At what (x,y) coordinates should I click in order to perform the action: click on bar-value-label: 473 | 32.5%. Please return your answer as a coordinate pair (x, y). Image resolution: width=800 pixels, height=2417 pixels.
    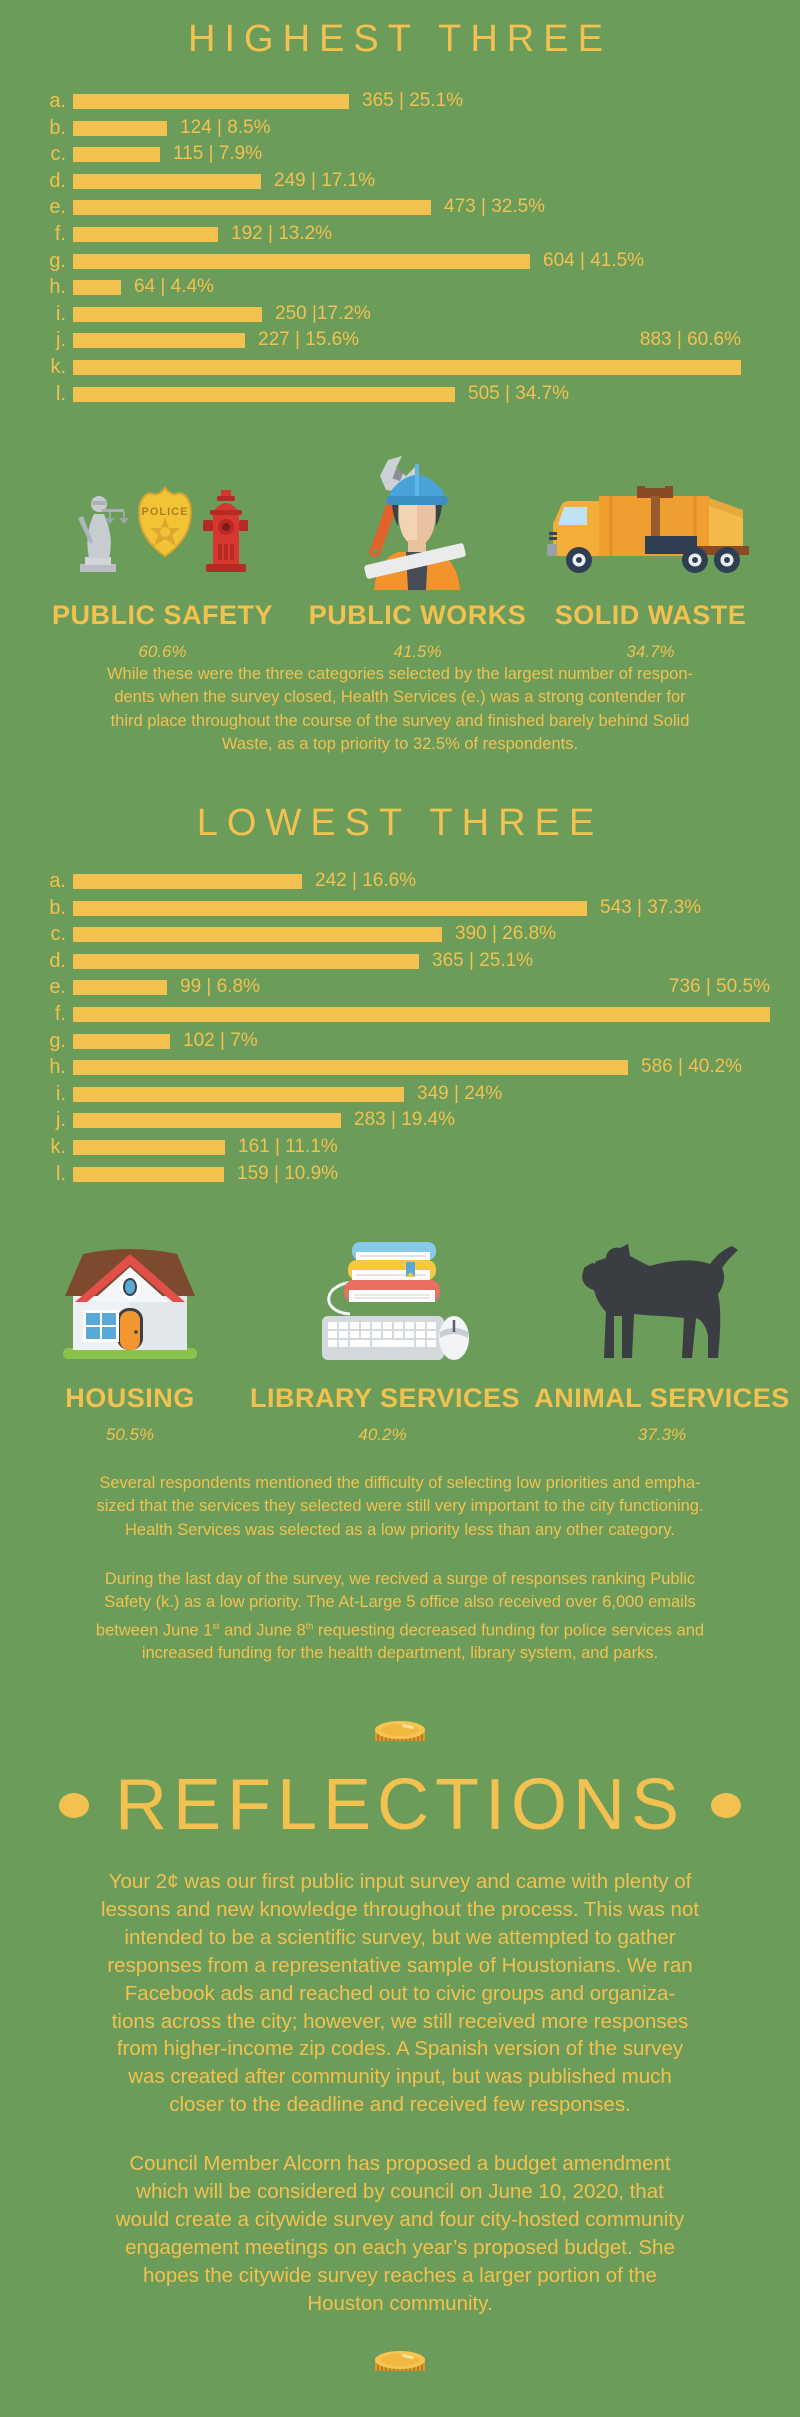
    Looking at the image, I should click on (495, 207).